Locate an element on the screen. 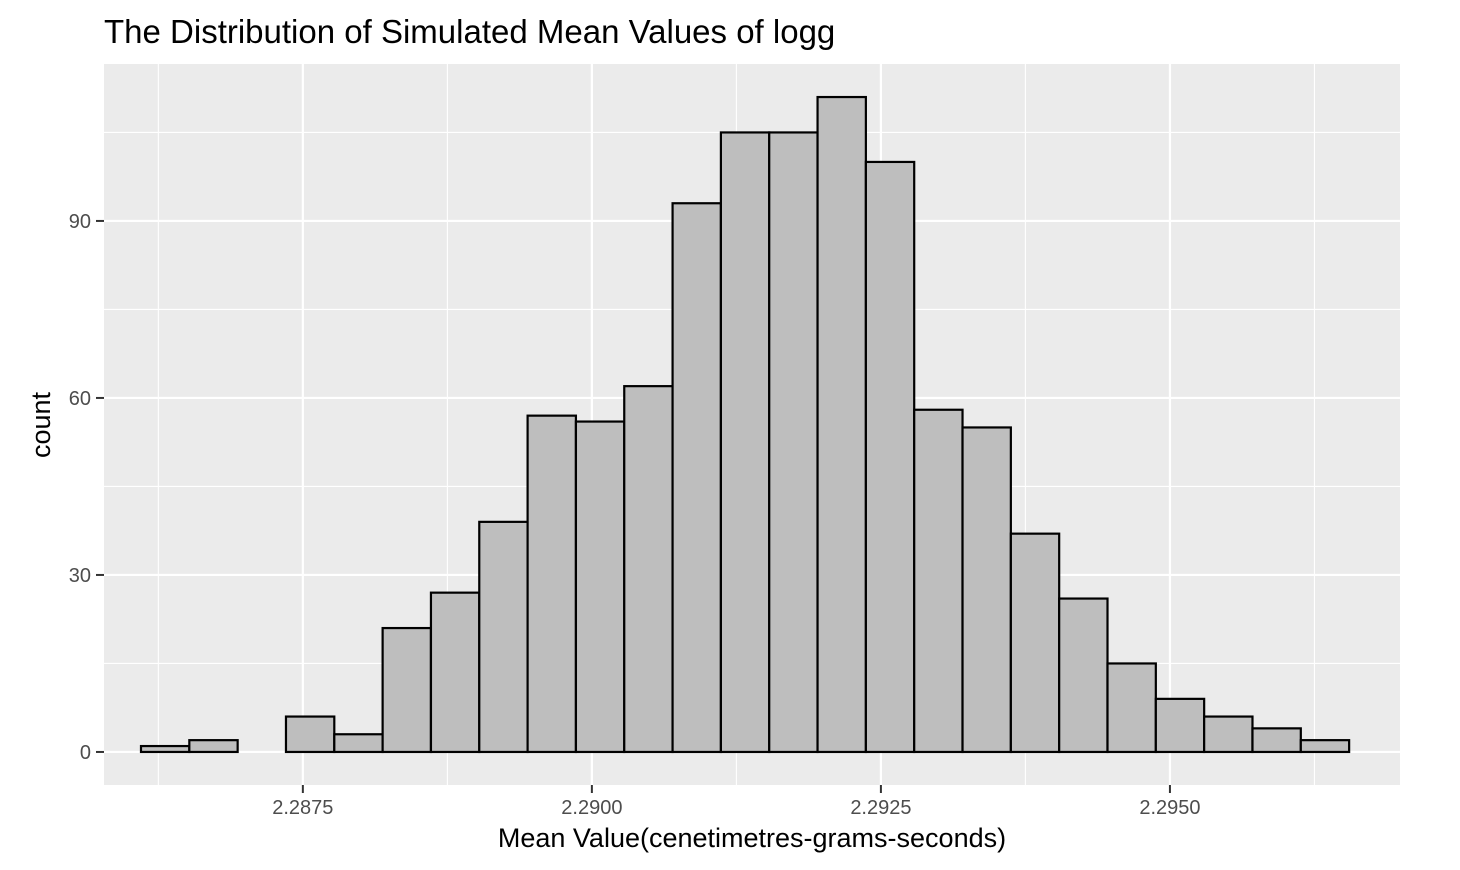 The image size is (1460, 870). x-tick-label: 2.2875 is located at coordinates (302, 808).